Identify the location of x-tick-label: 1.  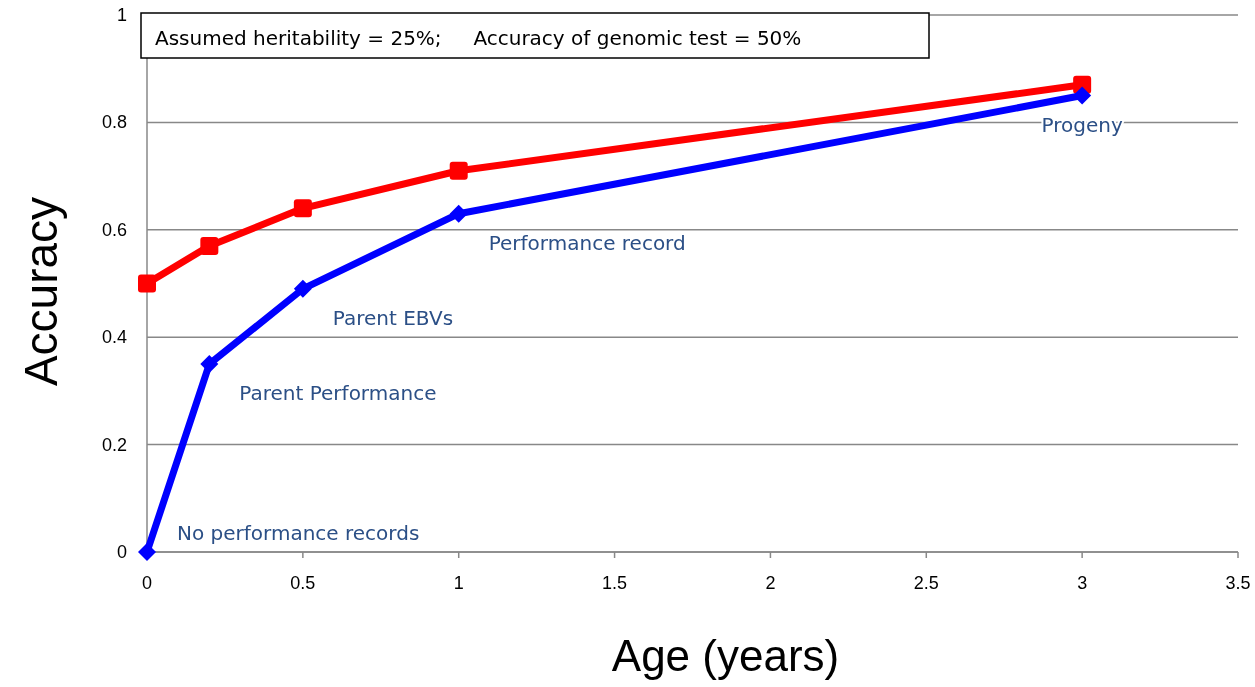
(458, 583).